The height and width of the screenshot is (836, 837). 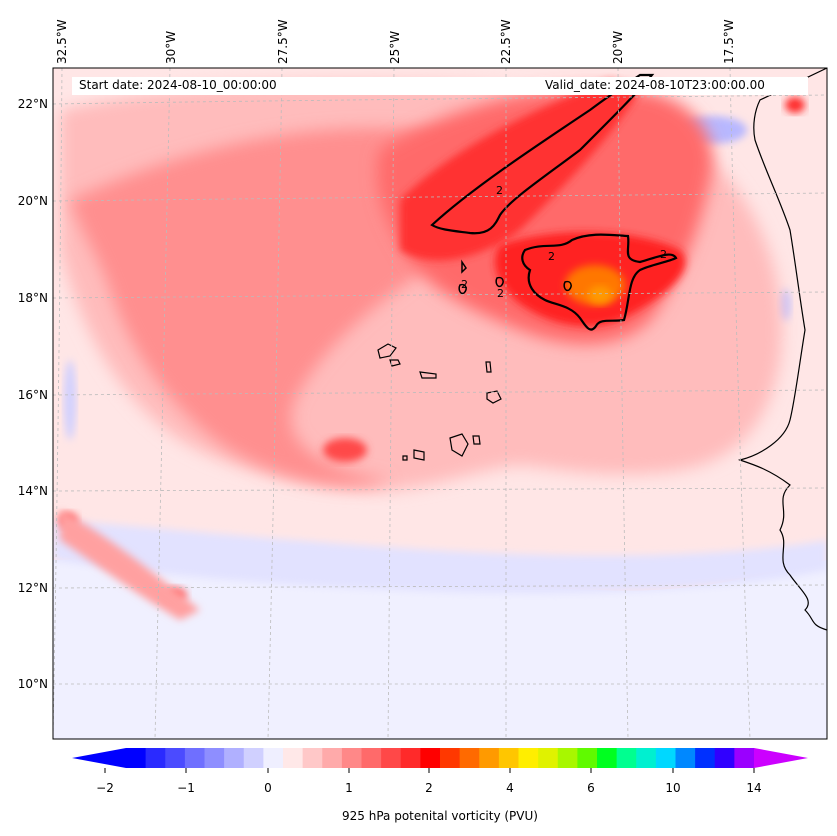 What do you see at coordinates (785, 305) in the screenshot?
I see `field-blue-spot-e` at bounding box center [785, 305].